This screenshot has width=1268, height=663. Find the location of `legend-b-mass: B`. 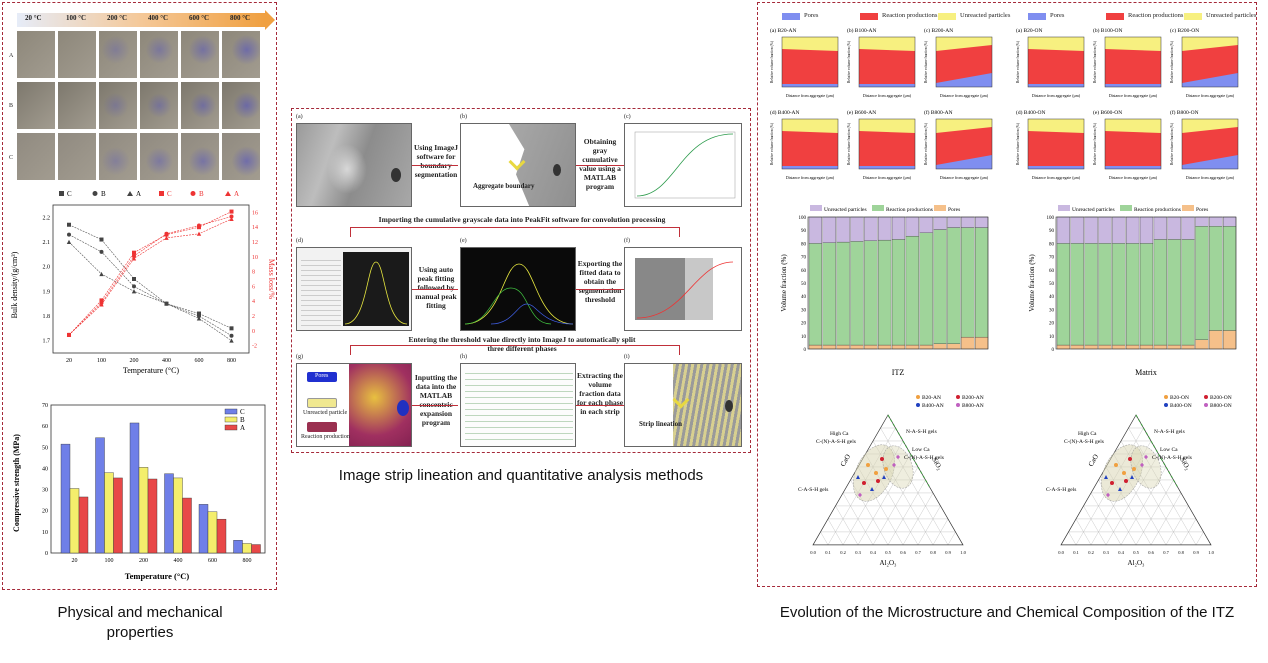

legend-b-mass: B is located at coordinates (201, 194).